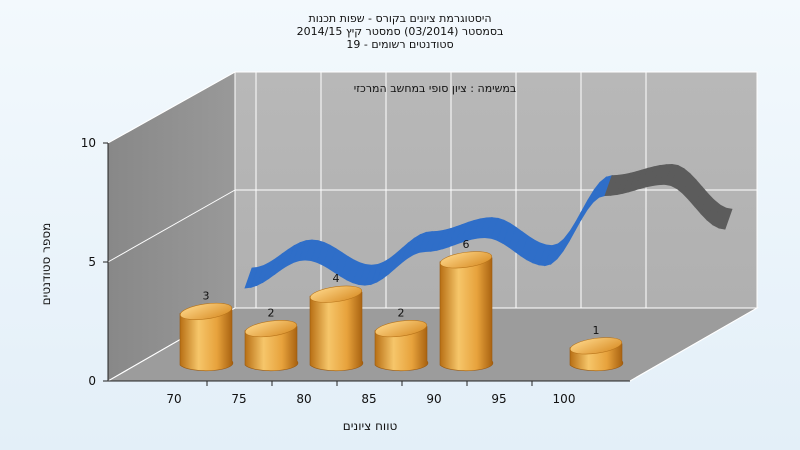 Image resolution: width=800 pixels, height=450 pixels. I want to click on bar-value-label: 6, so click(466, 244).